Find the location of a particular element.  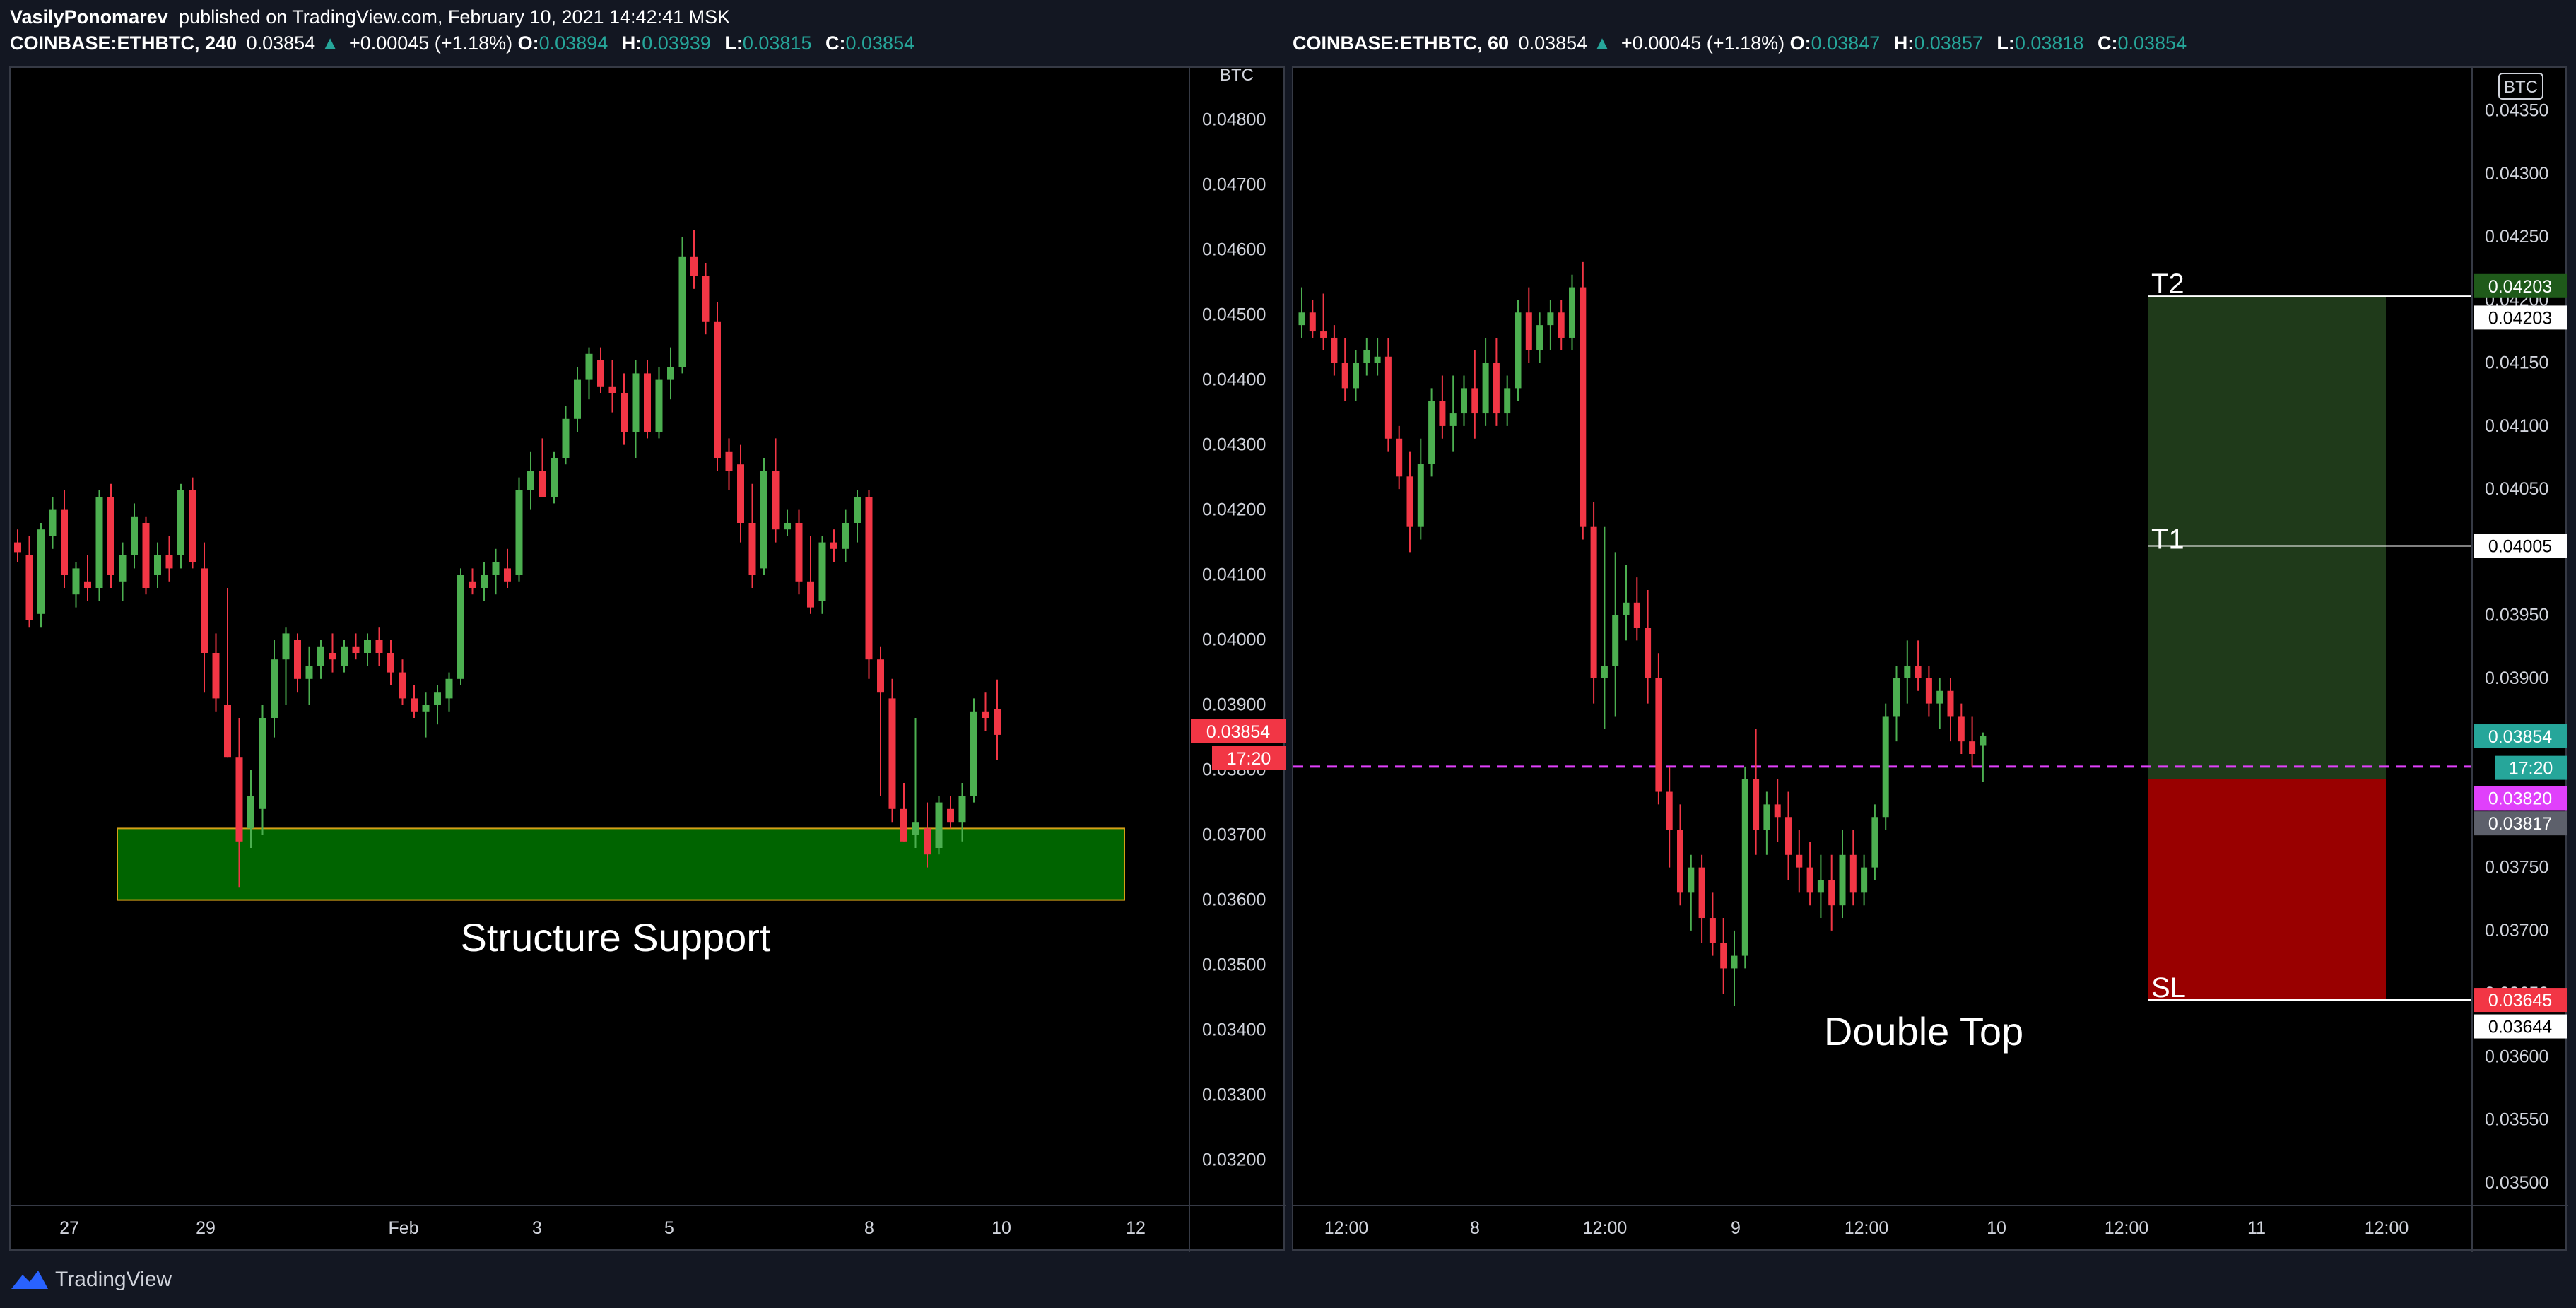

right-close-label: C: is located at coordinates (2107, 43).